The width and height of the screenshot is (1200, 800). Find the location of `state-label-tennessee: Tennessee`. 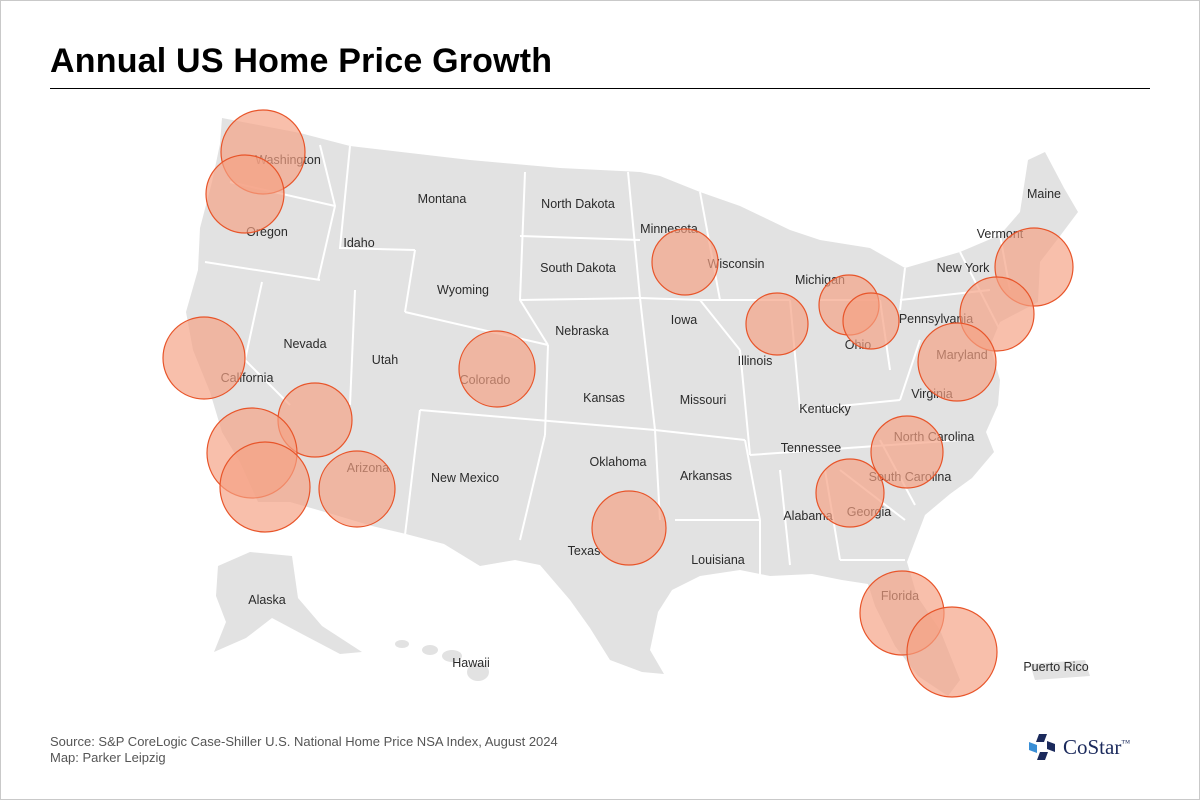

state-label-tennessee: Tennessee is located at coordinates (811, 448).